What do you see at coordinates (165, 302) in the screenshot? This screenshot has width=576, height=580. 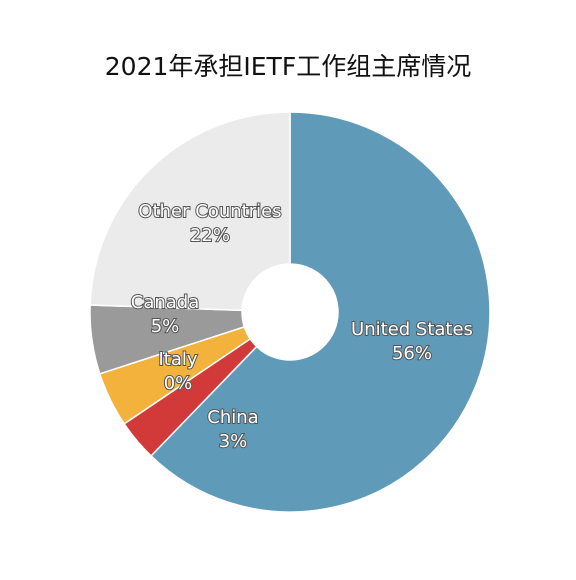 I see `slice-label: Canada` at bounding box center [165, 302].